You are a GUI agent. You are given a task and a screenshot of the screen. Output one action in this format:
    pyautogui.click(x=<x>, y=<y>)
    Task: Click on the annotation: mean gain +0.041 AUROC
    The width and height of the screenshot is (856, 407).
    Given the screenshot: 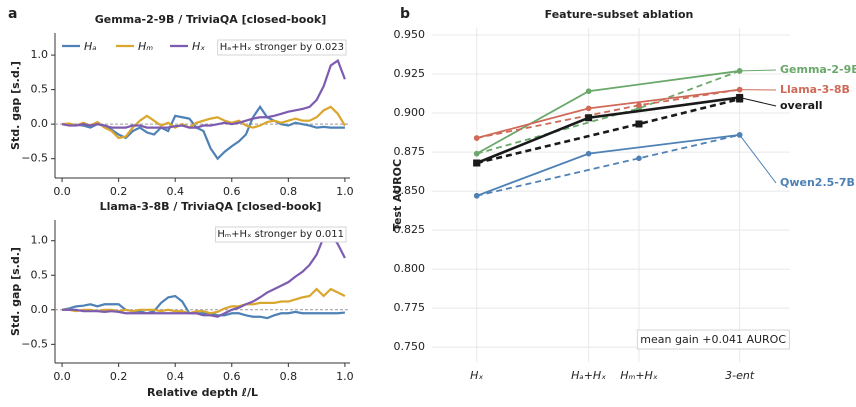 What is the action you would take?
    pyautogui.click(x=713, y=339)
    